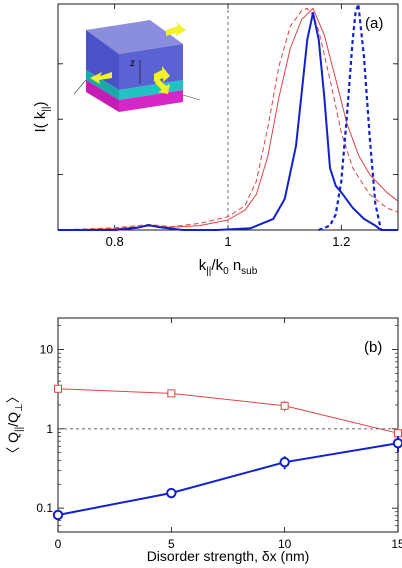 The image size is (402, 568). What do you see at coordinates (15, 424) in the screenshot?
I see `panel-b-ylabel: 〈 Q||/Q⊥〉` at bounding box center [15, 424].